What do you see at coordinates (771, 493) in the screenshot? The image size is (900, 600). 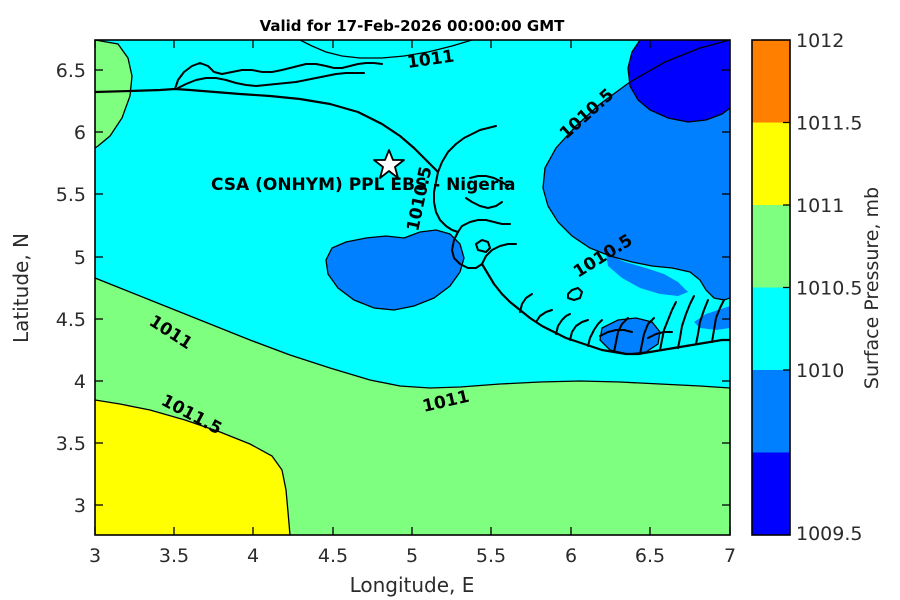 I see `colorbar-band-1009p5-1009p75` at bounding box center [771, 493].